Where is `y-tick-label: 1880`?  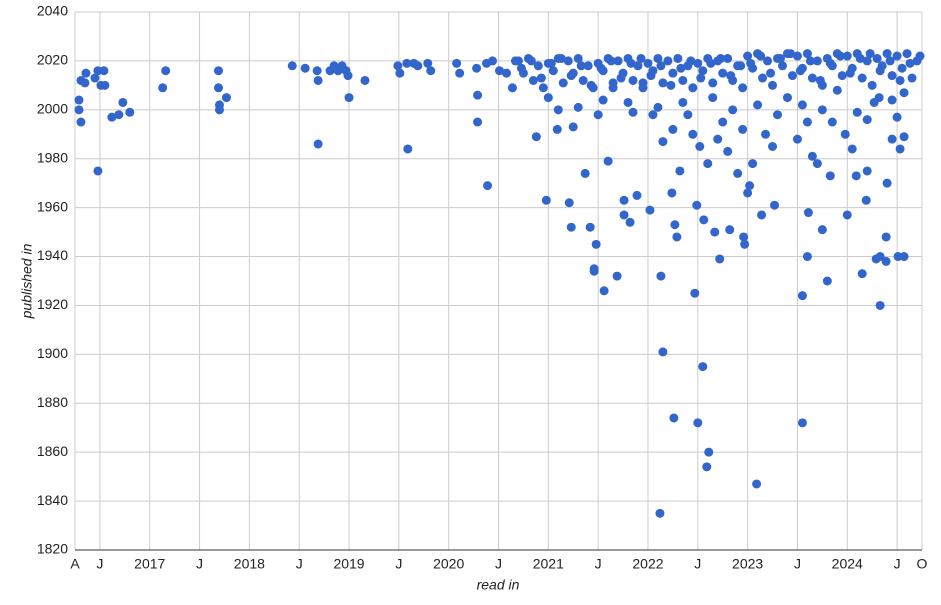
y-tick-label: 1880 is located at coordinates (52, 402).